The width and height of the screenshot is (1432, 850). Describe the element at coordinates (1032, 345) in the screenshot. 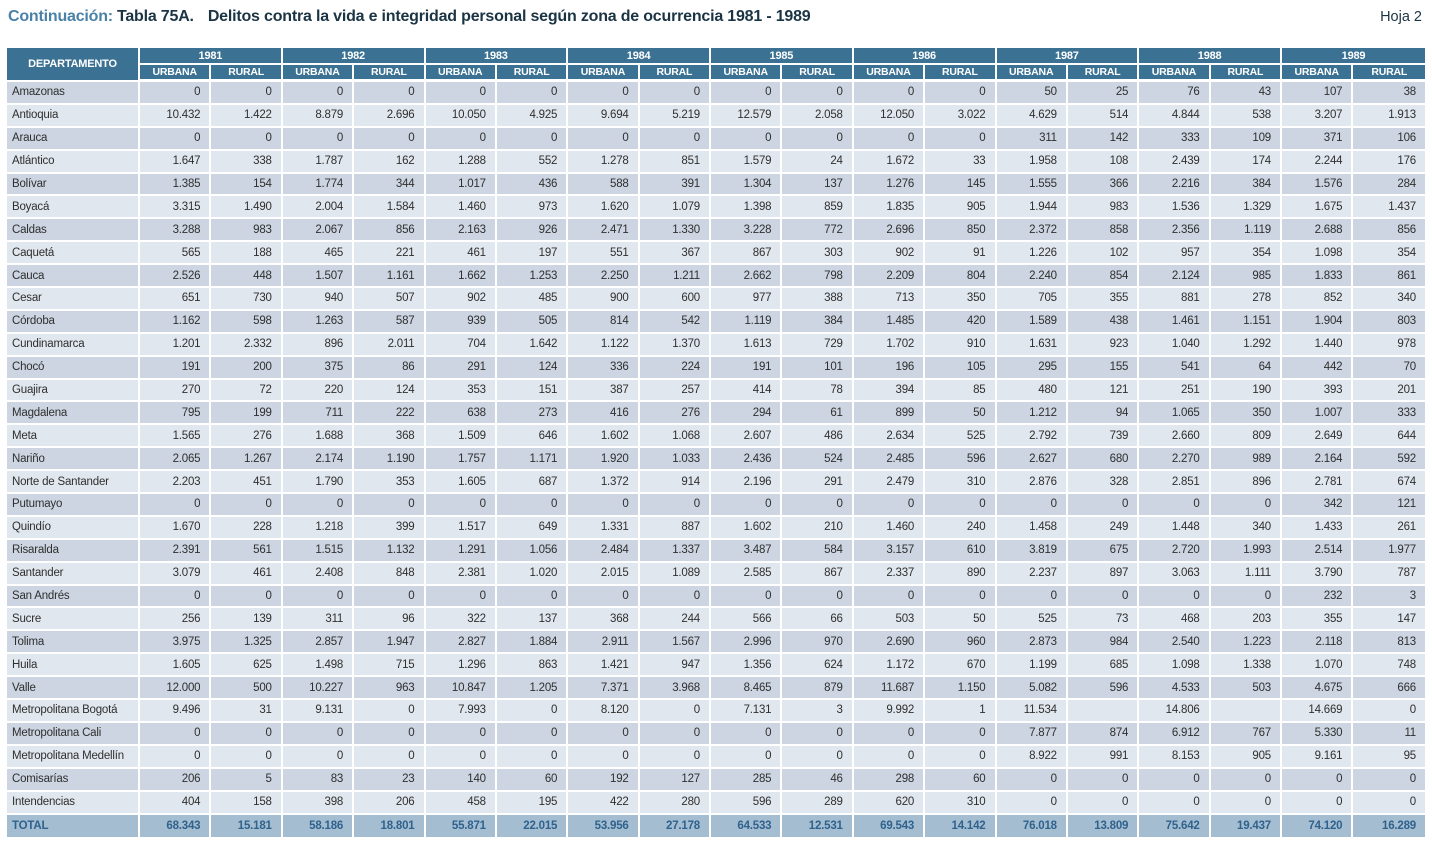

I see `value-cell: 1.631` at that location.